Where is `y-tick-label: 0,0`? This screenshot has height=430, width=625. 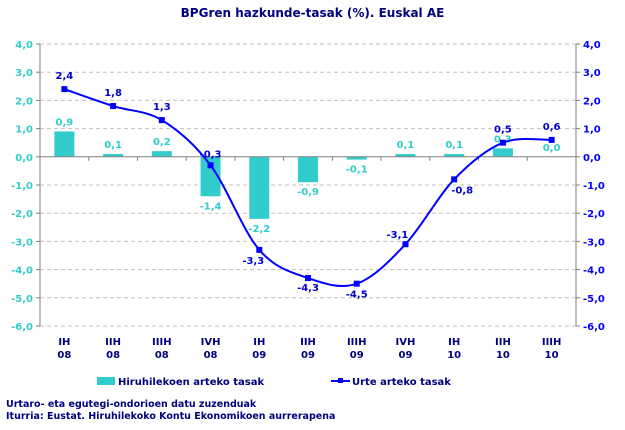
y-tick-label: 0,0 is located at coordinates (24, 158).